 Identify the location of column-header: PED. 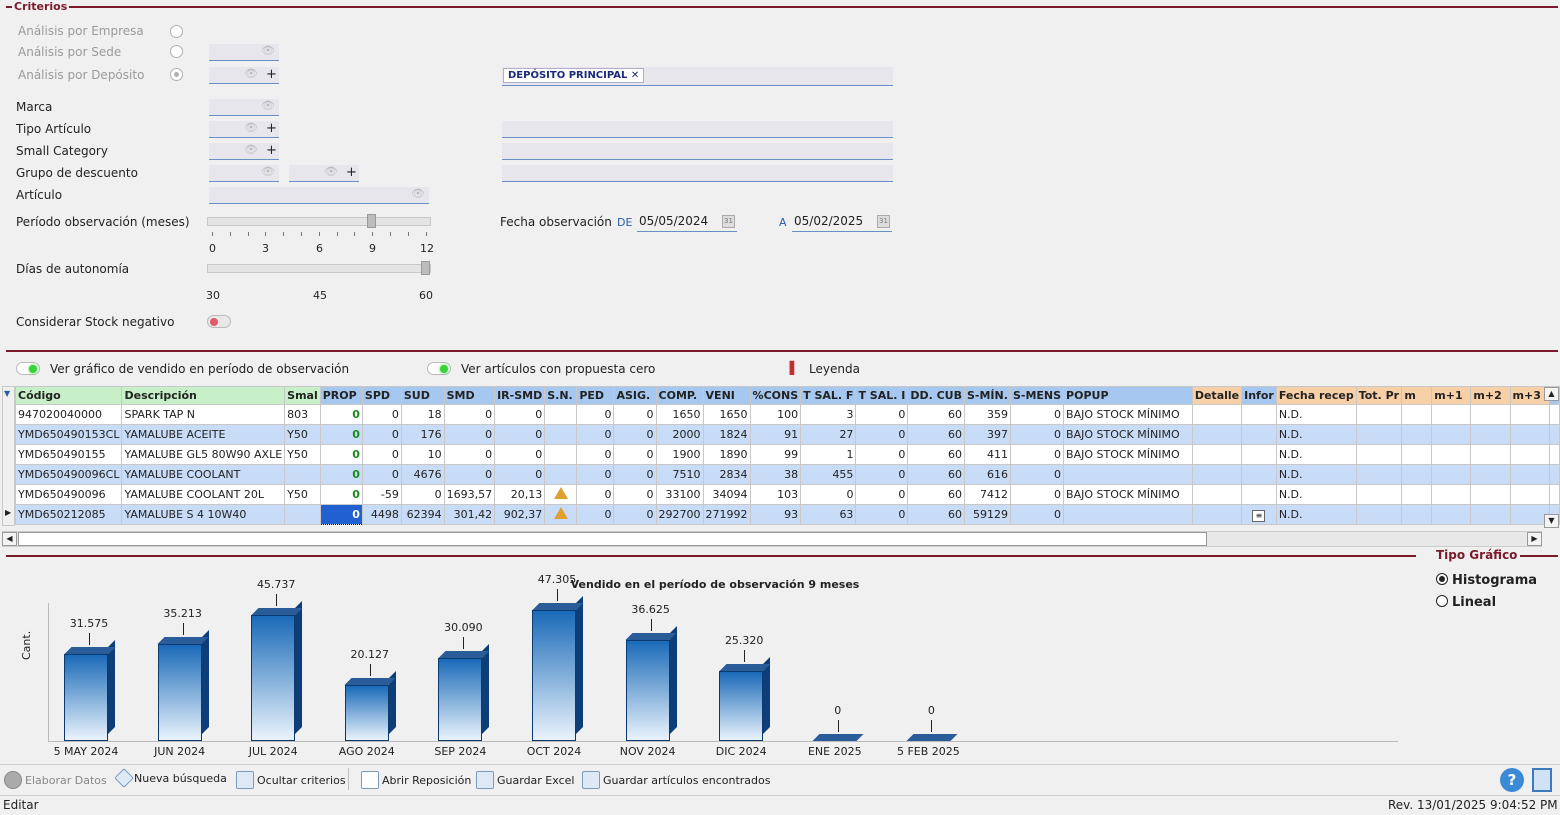
(595, 395).